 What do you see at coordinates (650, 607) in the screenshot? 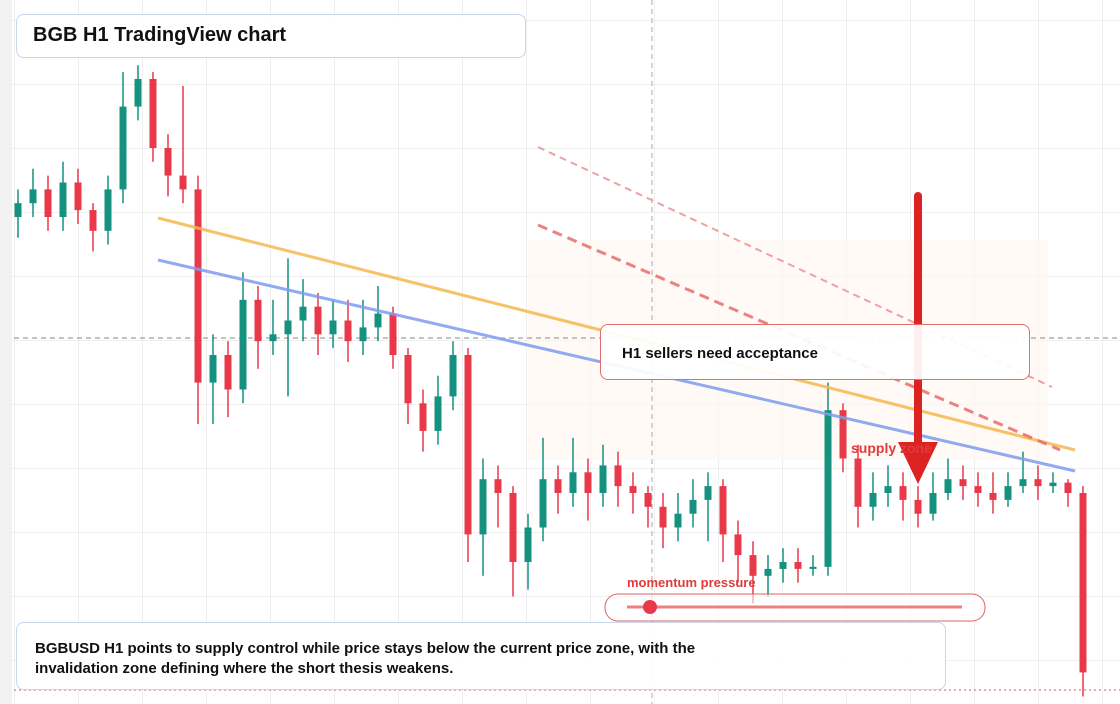
I see `slider-knob` at bounding box center [650, 607].